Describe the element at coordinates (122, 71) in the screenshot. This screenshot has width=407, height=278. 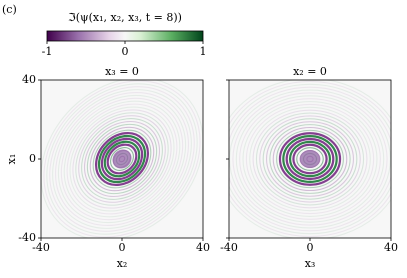
I see `panel-title: x₃ = 0` at that location.